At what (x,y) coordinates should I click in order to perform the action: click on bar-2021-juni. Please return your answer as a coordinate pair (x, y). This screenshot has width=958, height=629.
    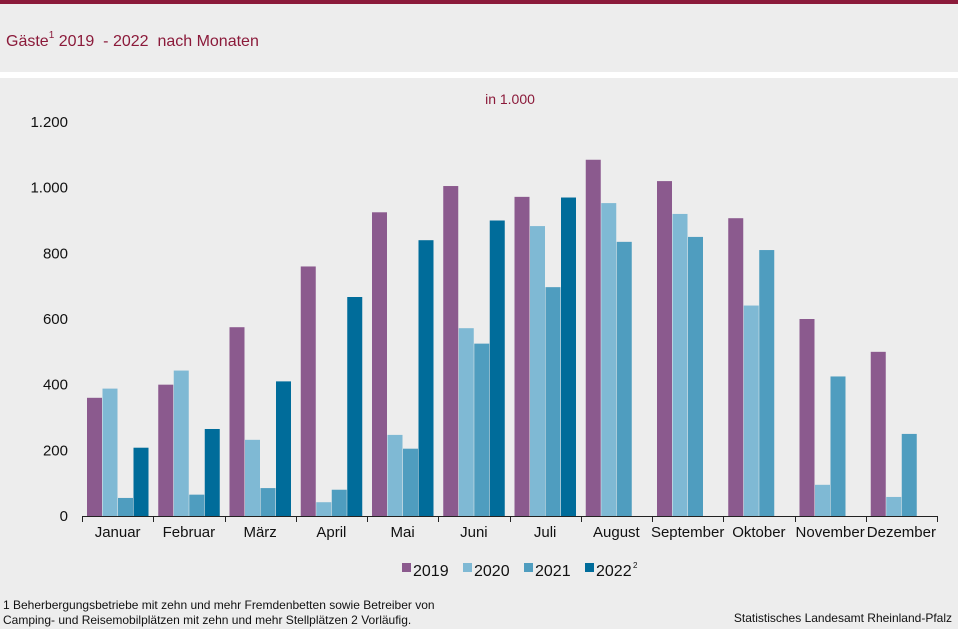
    Looking at the image, I should click on (482, 429).